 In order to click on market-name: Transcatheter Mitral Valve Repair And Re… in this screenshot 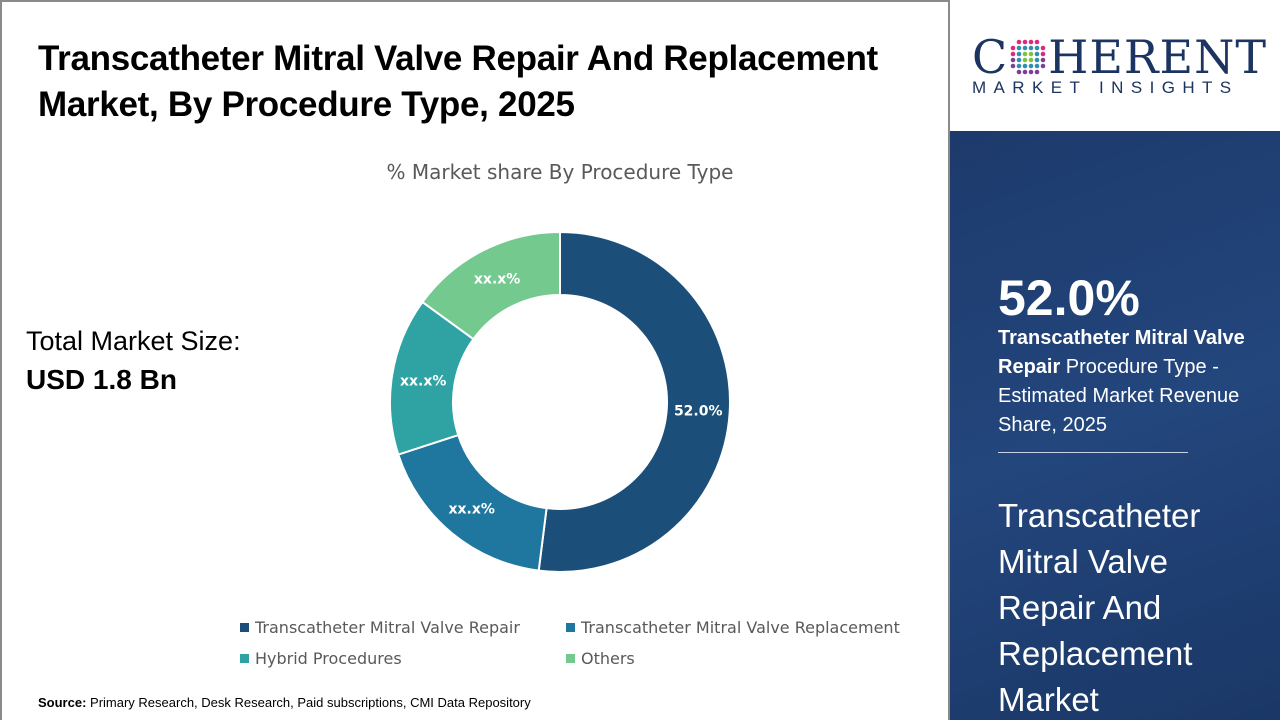, I will do `click(1099, 607)`.